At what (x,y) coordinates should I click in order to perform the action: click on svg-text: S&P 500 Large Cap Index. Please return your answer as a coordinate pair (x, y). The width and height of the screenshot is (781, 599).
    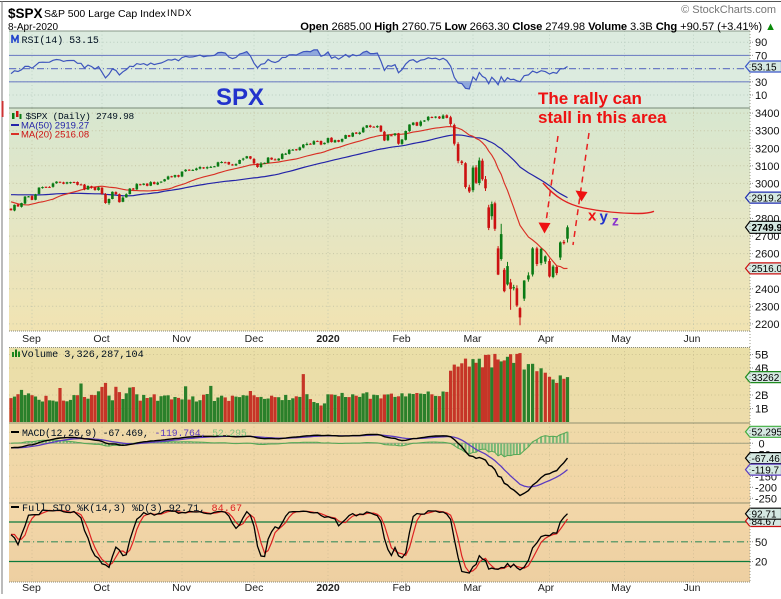
    Looking at the image, I should click on (105, 14).